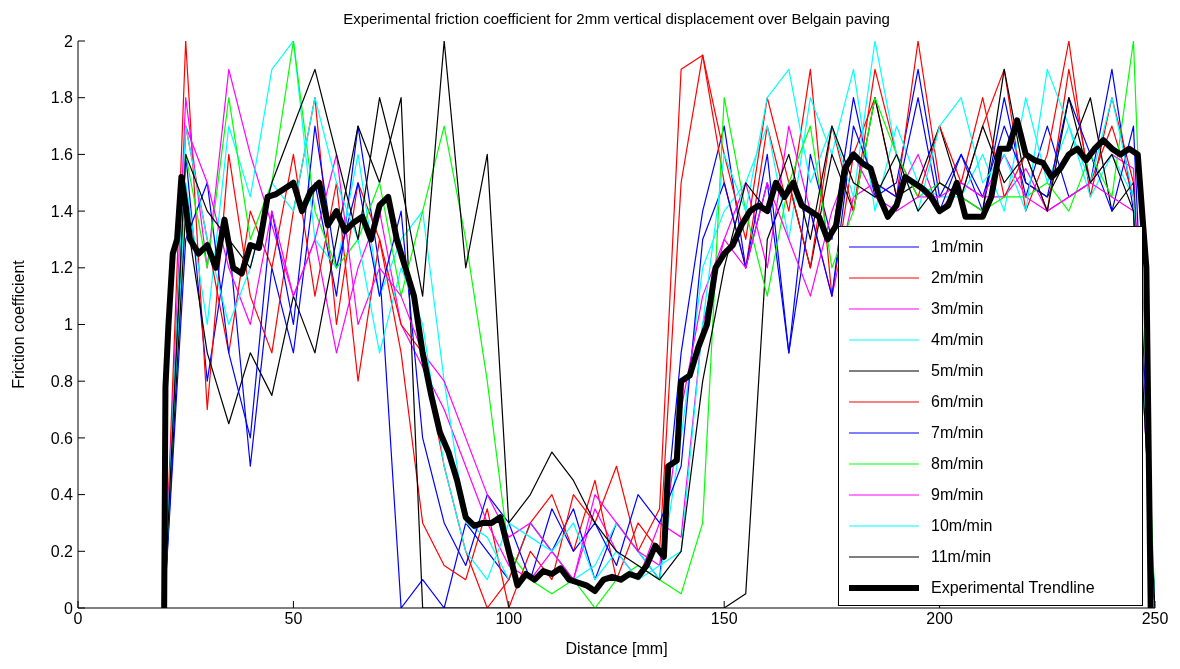  Describe the element at coordinates (957, 246) in the screenshot. I see `legend-label: 1m/min` at that location.